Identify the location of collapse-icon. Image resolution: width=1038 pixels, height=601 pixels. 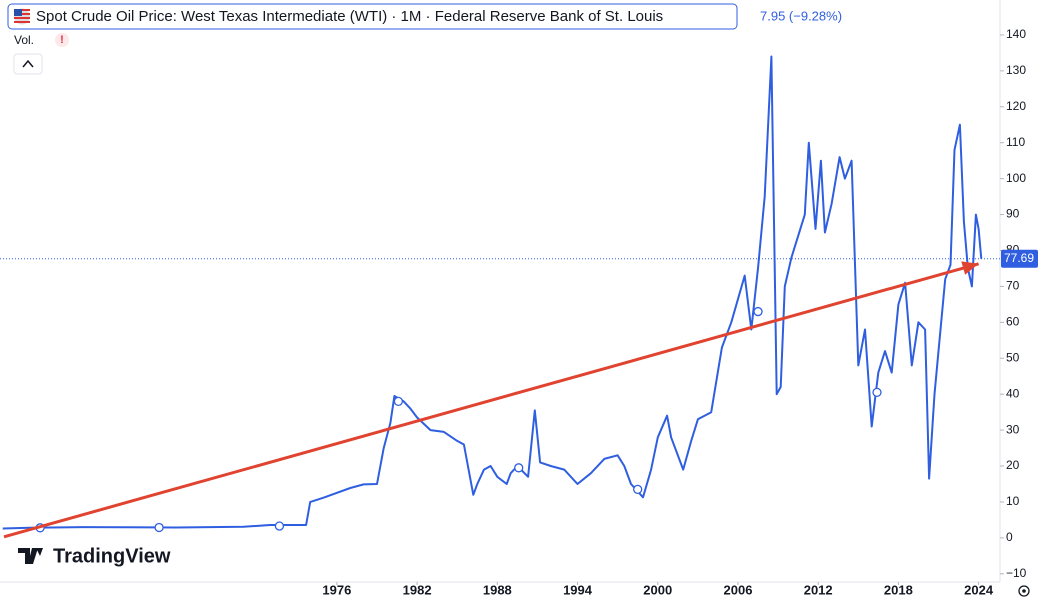
(28, 63).